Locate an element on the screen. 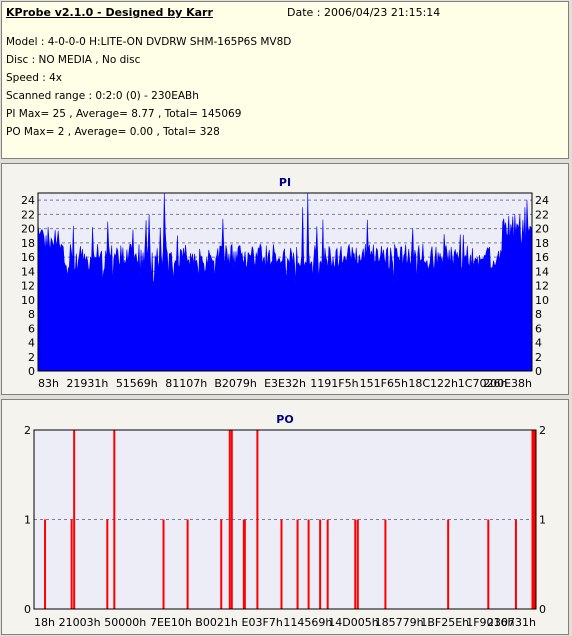 Image resolution: width=572 pixels, height=636 pixels. pi-xtick-label: 81107h is located at coordinates (186, 383).